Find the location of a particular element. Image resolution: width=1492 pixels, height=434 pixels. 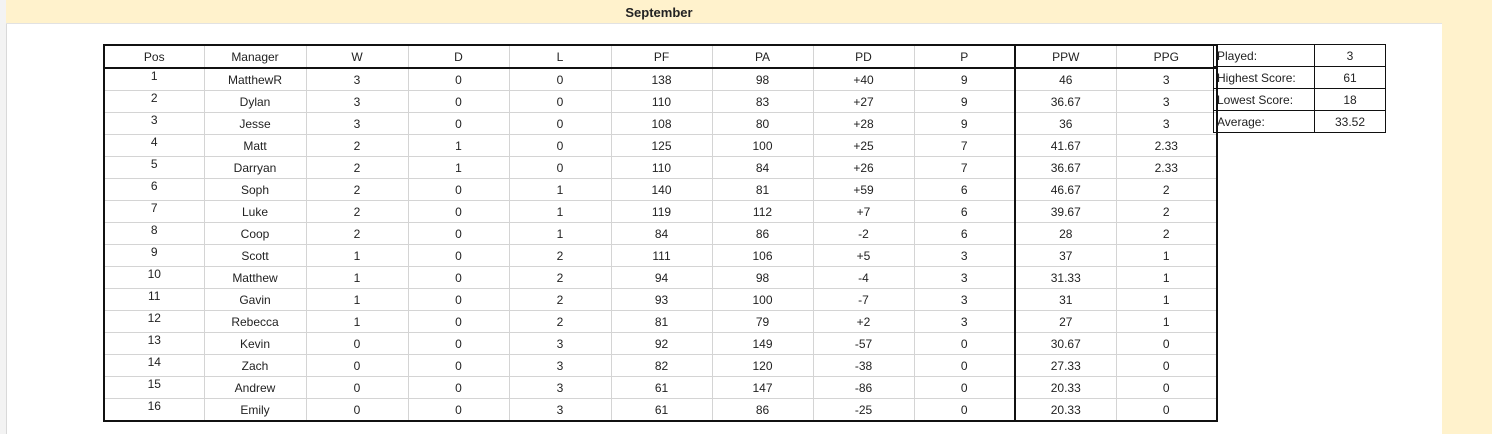

cell-pa: 98 is located at coordinates (762, 277).